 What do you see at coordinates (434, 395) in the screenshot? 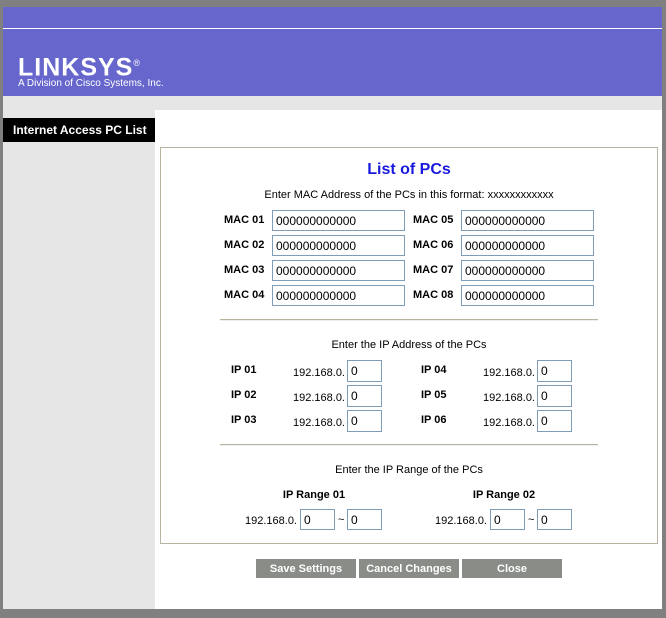
I see `ip-label: IP 05` at bounding box center [434, 395].